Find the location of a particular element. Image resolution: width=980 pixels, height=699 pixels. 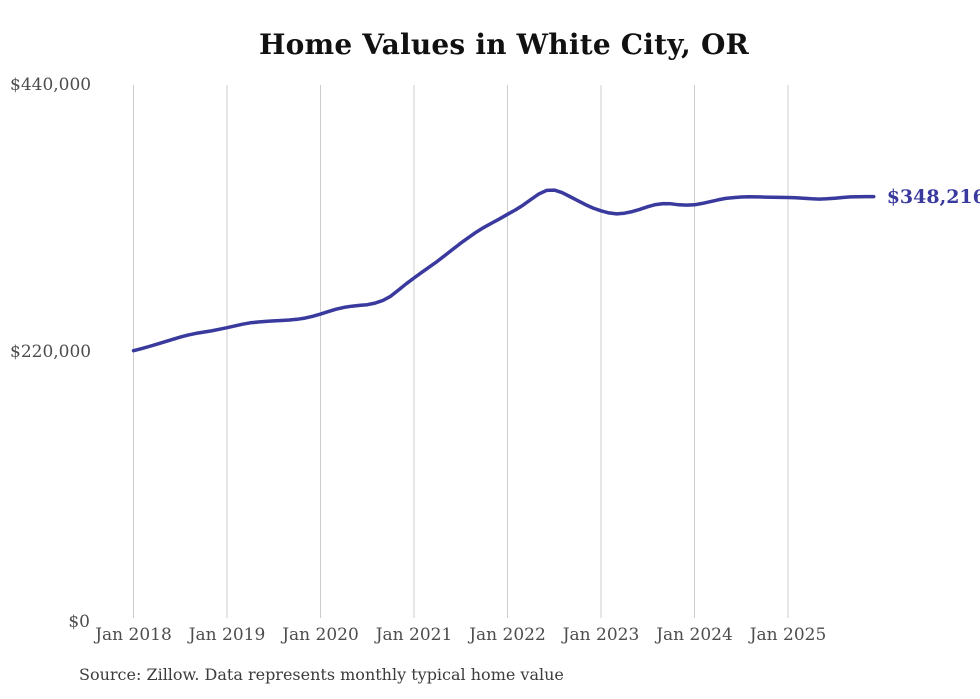

x-axis-label: Jan 2022 is located at coordinates (507, 635).